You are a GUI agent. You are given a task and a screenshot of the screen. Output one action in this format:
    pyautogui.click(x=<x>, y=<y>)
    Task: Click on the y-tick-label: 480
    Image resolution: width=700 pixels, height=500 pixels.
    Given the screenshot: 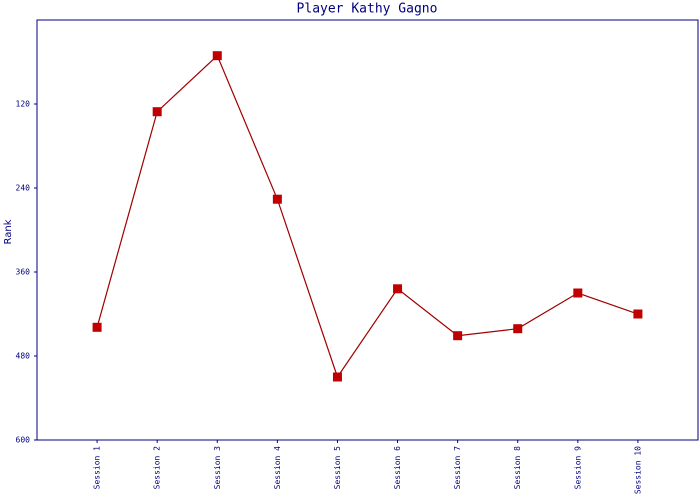 What is the action you would take?
    pyautogui.click(x=23, y=356)
    